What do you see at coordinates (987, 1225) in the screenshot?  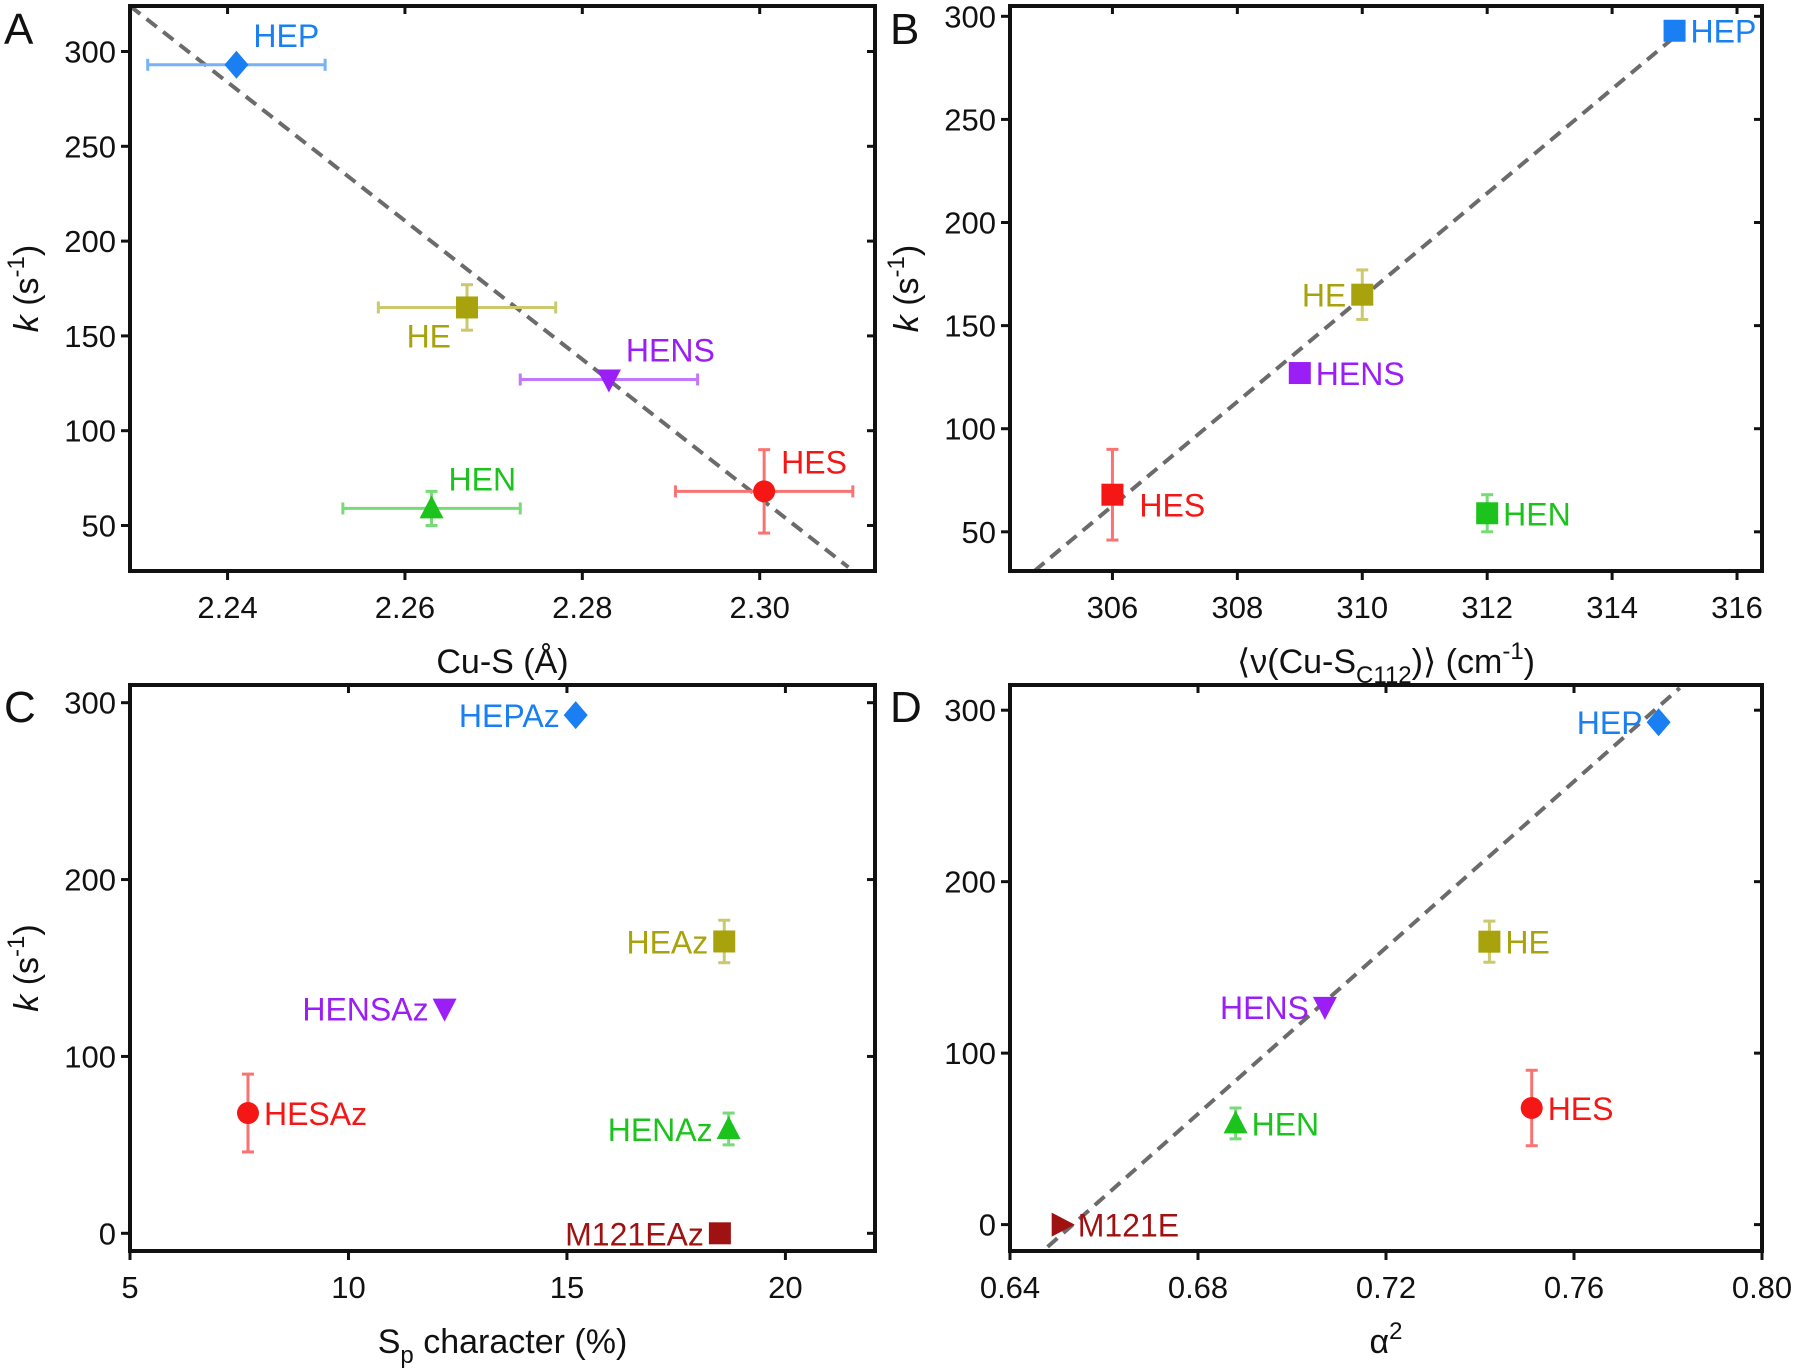 I see `y-tick-label: 0` at bounding box center [987, 1225].